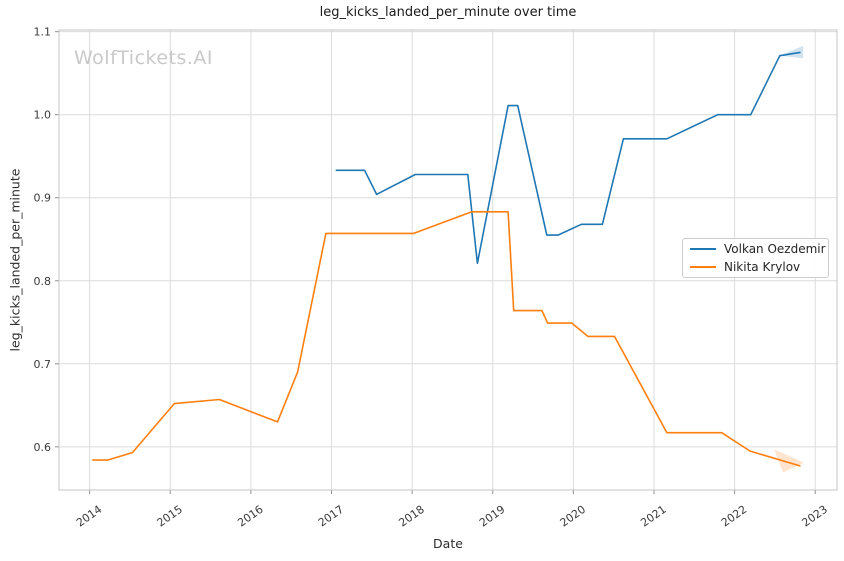 This screenshot has height=561, width=844. I want to click on legend: Volkan Oezdemir Nikita Krylov, so click(755, 258).